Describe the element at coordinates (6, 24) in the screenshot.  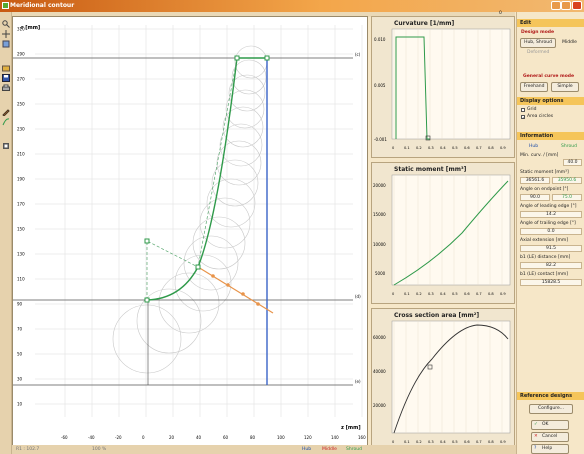
I see `zoom-icon` at that location.